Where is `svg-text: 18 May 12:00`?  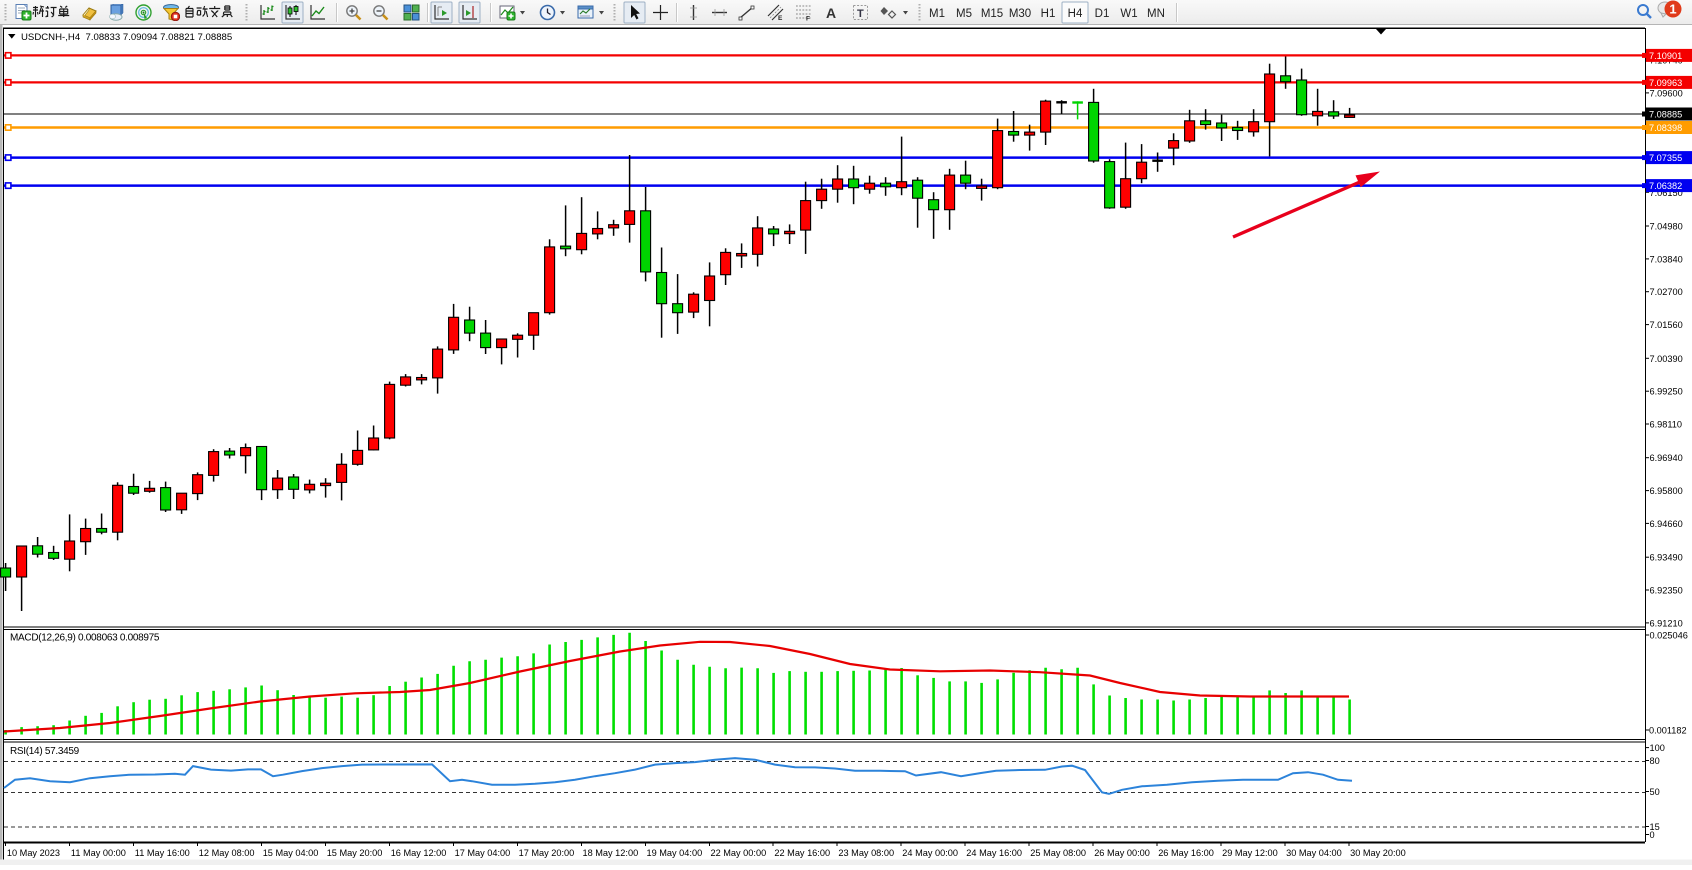
svg-text: 18 May 12:00 is located at coordinates (611, 853).